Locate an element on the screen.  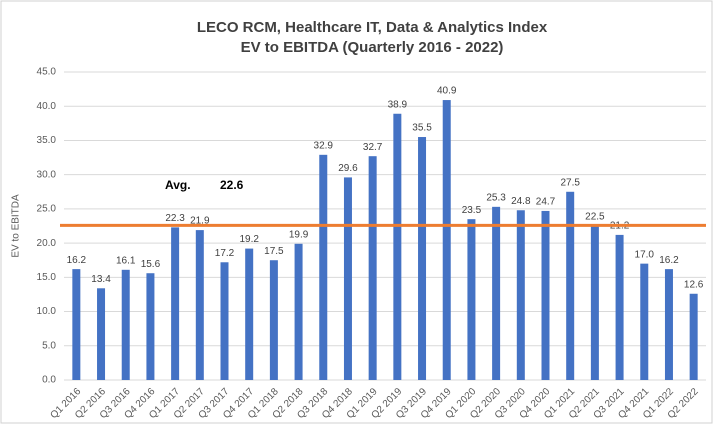
y-tick-label: 25.0 is located at coordinates (47, 209).